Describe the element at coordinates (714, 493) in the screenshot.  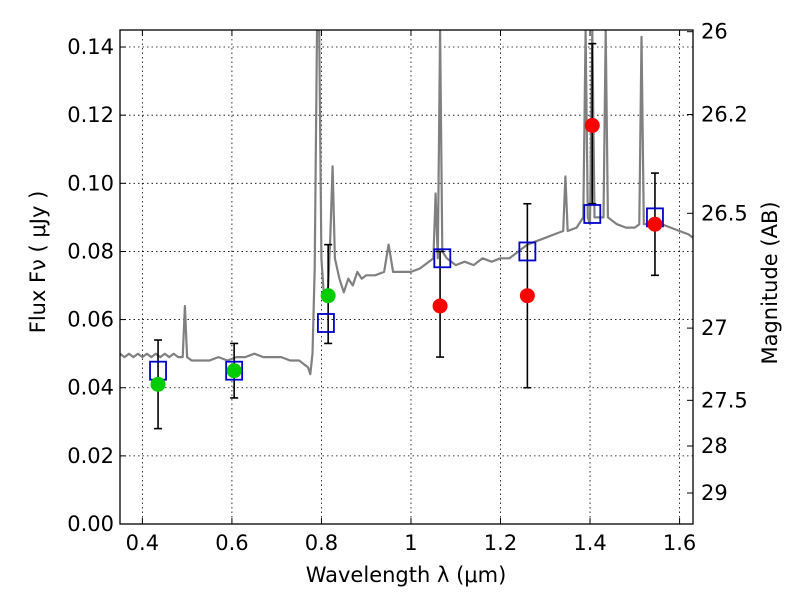
I see `y2-tick-label: 29` at that location.